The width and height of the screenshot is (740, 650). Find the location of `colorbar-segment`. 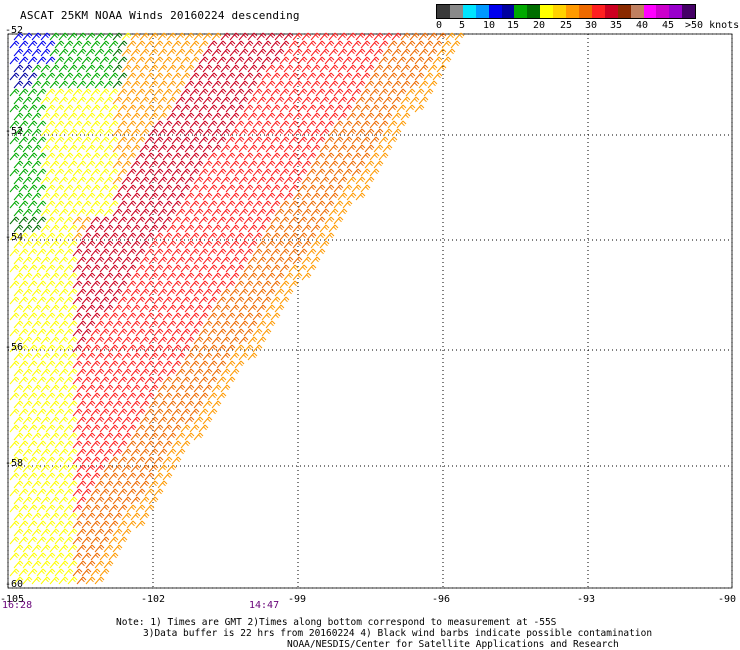

colorbar-segment is located at coordinates (469, 11).